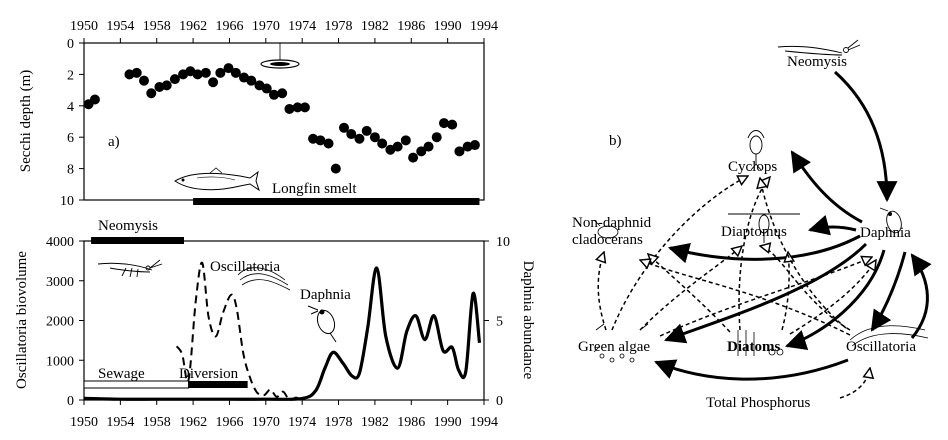 Image resolution: width=948 pixels, height=440 pixels. What do you see at coordinates (785, 291) in the screenshot?
I see `arrow-diatoms-diaptomus` at bounding box center [785, 291].